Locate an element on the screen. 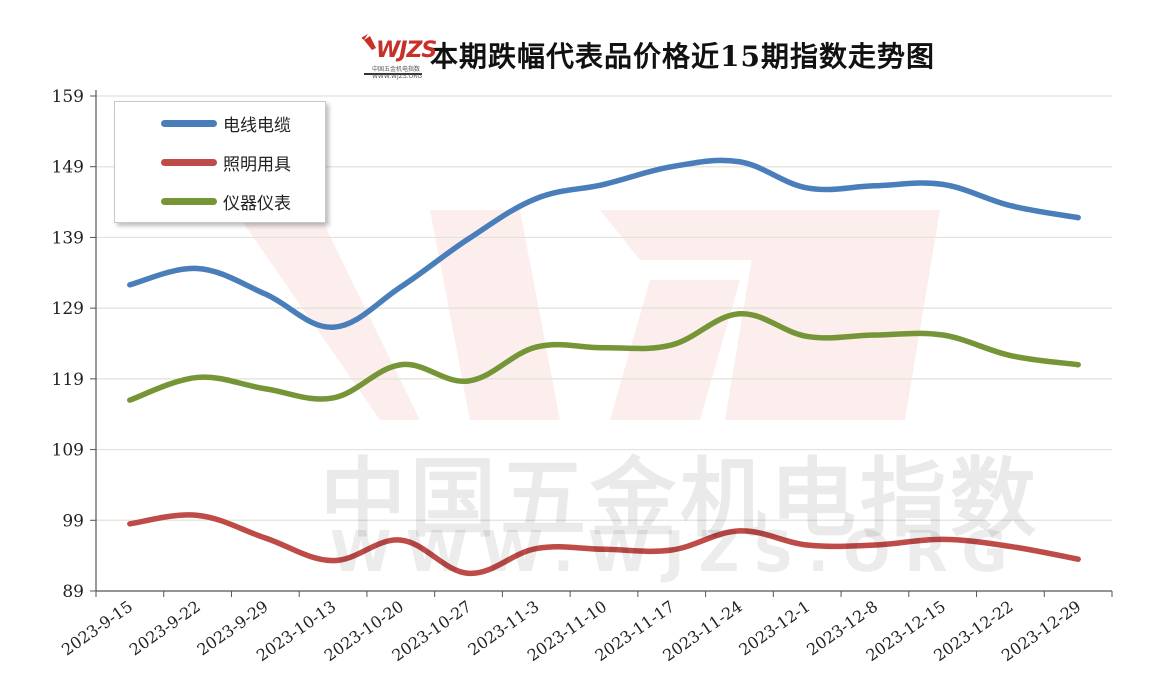  legend: 电线电缆 照明用具 仪器仪表 is located at coordinates (220, 162).